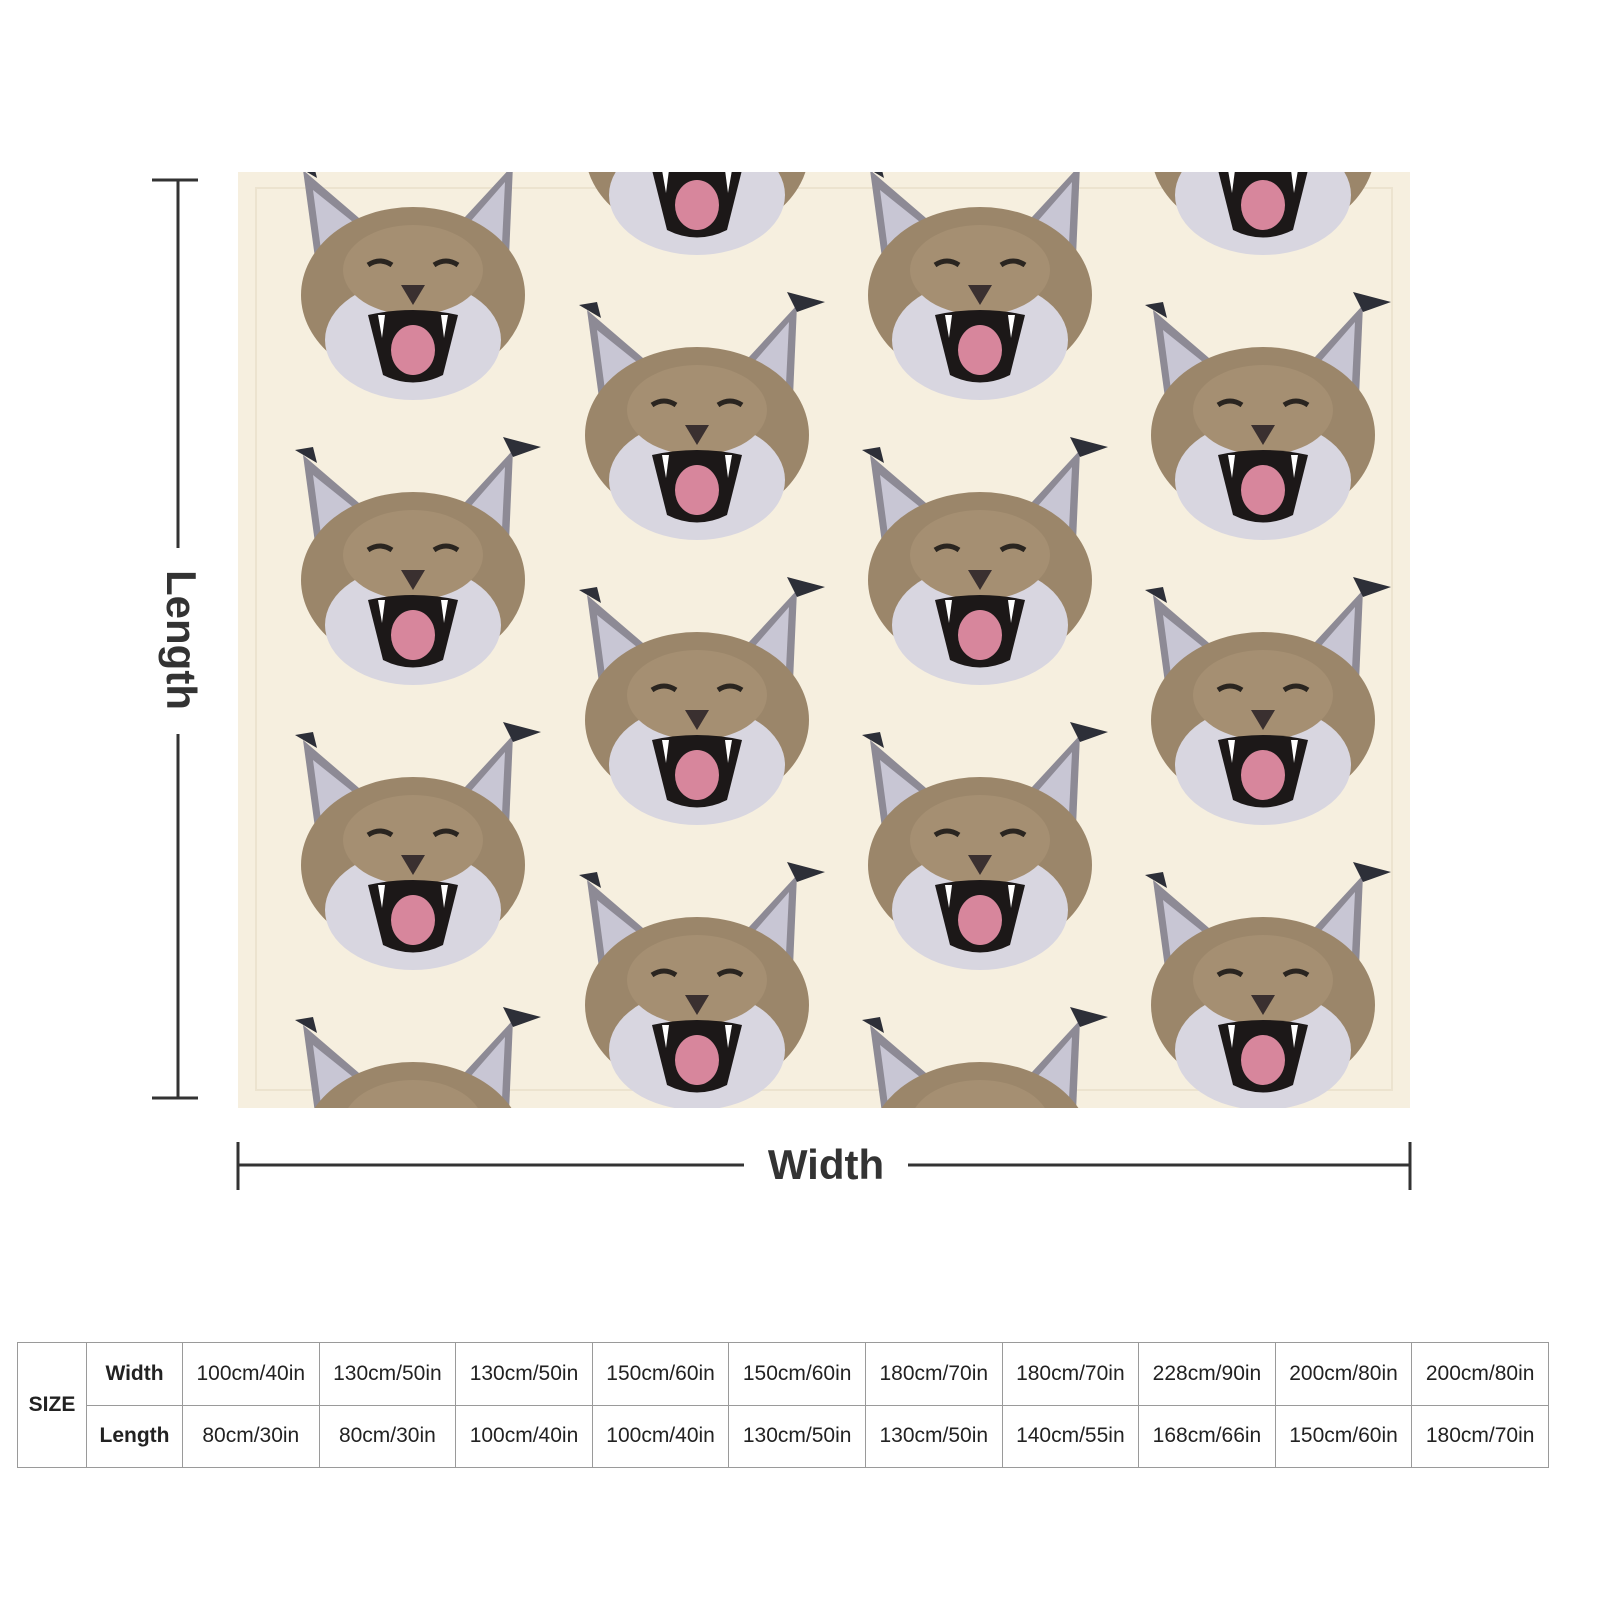 The image size is (1600, 1600). Describe the element at coordinates (1207, 1436) in the screenshot. I see `size-cell: 168cm/66in` at that location.